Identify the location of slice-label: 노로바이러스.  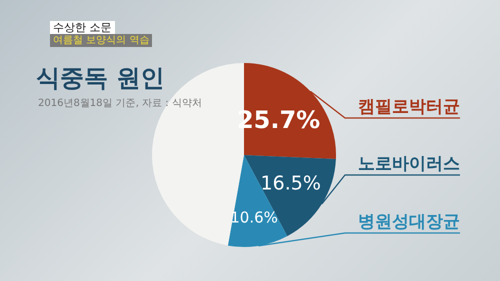
(409, 164).